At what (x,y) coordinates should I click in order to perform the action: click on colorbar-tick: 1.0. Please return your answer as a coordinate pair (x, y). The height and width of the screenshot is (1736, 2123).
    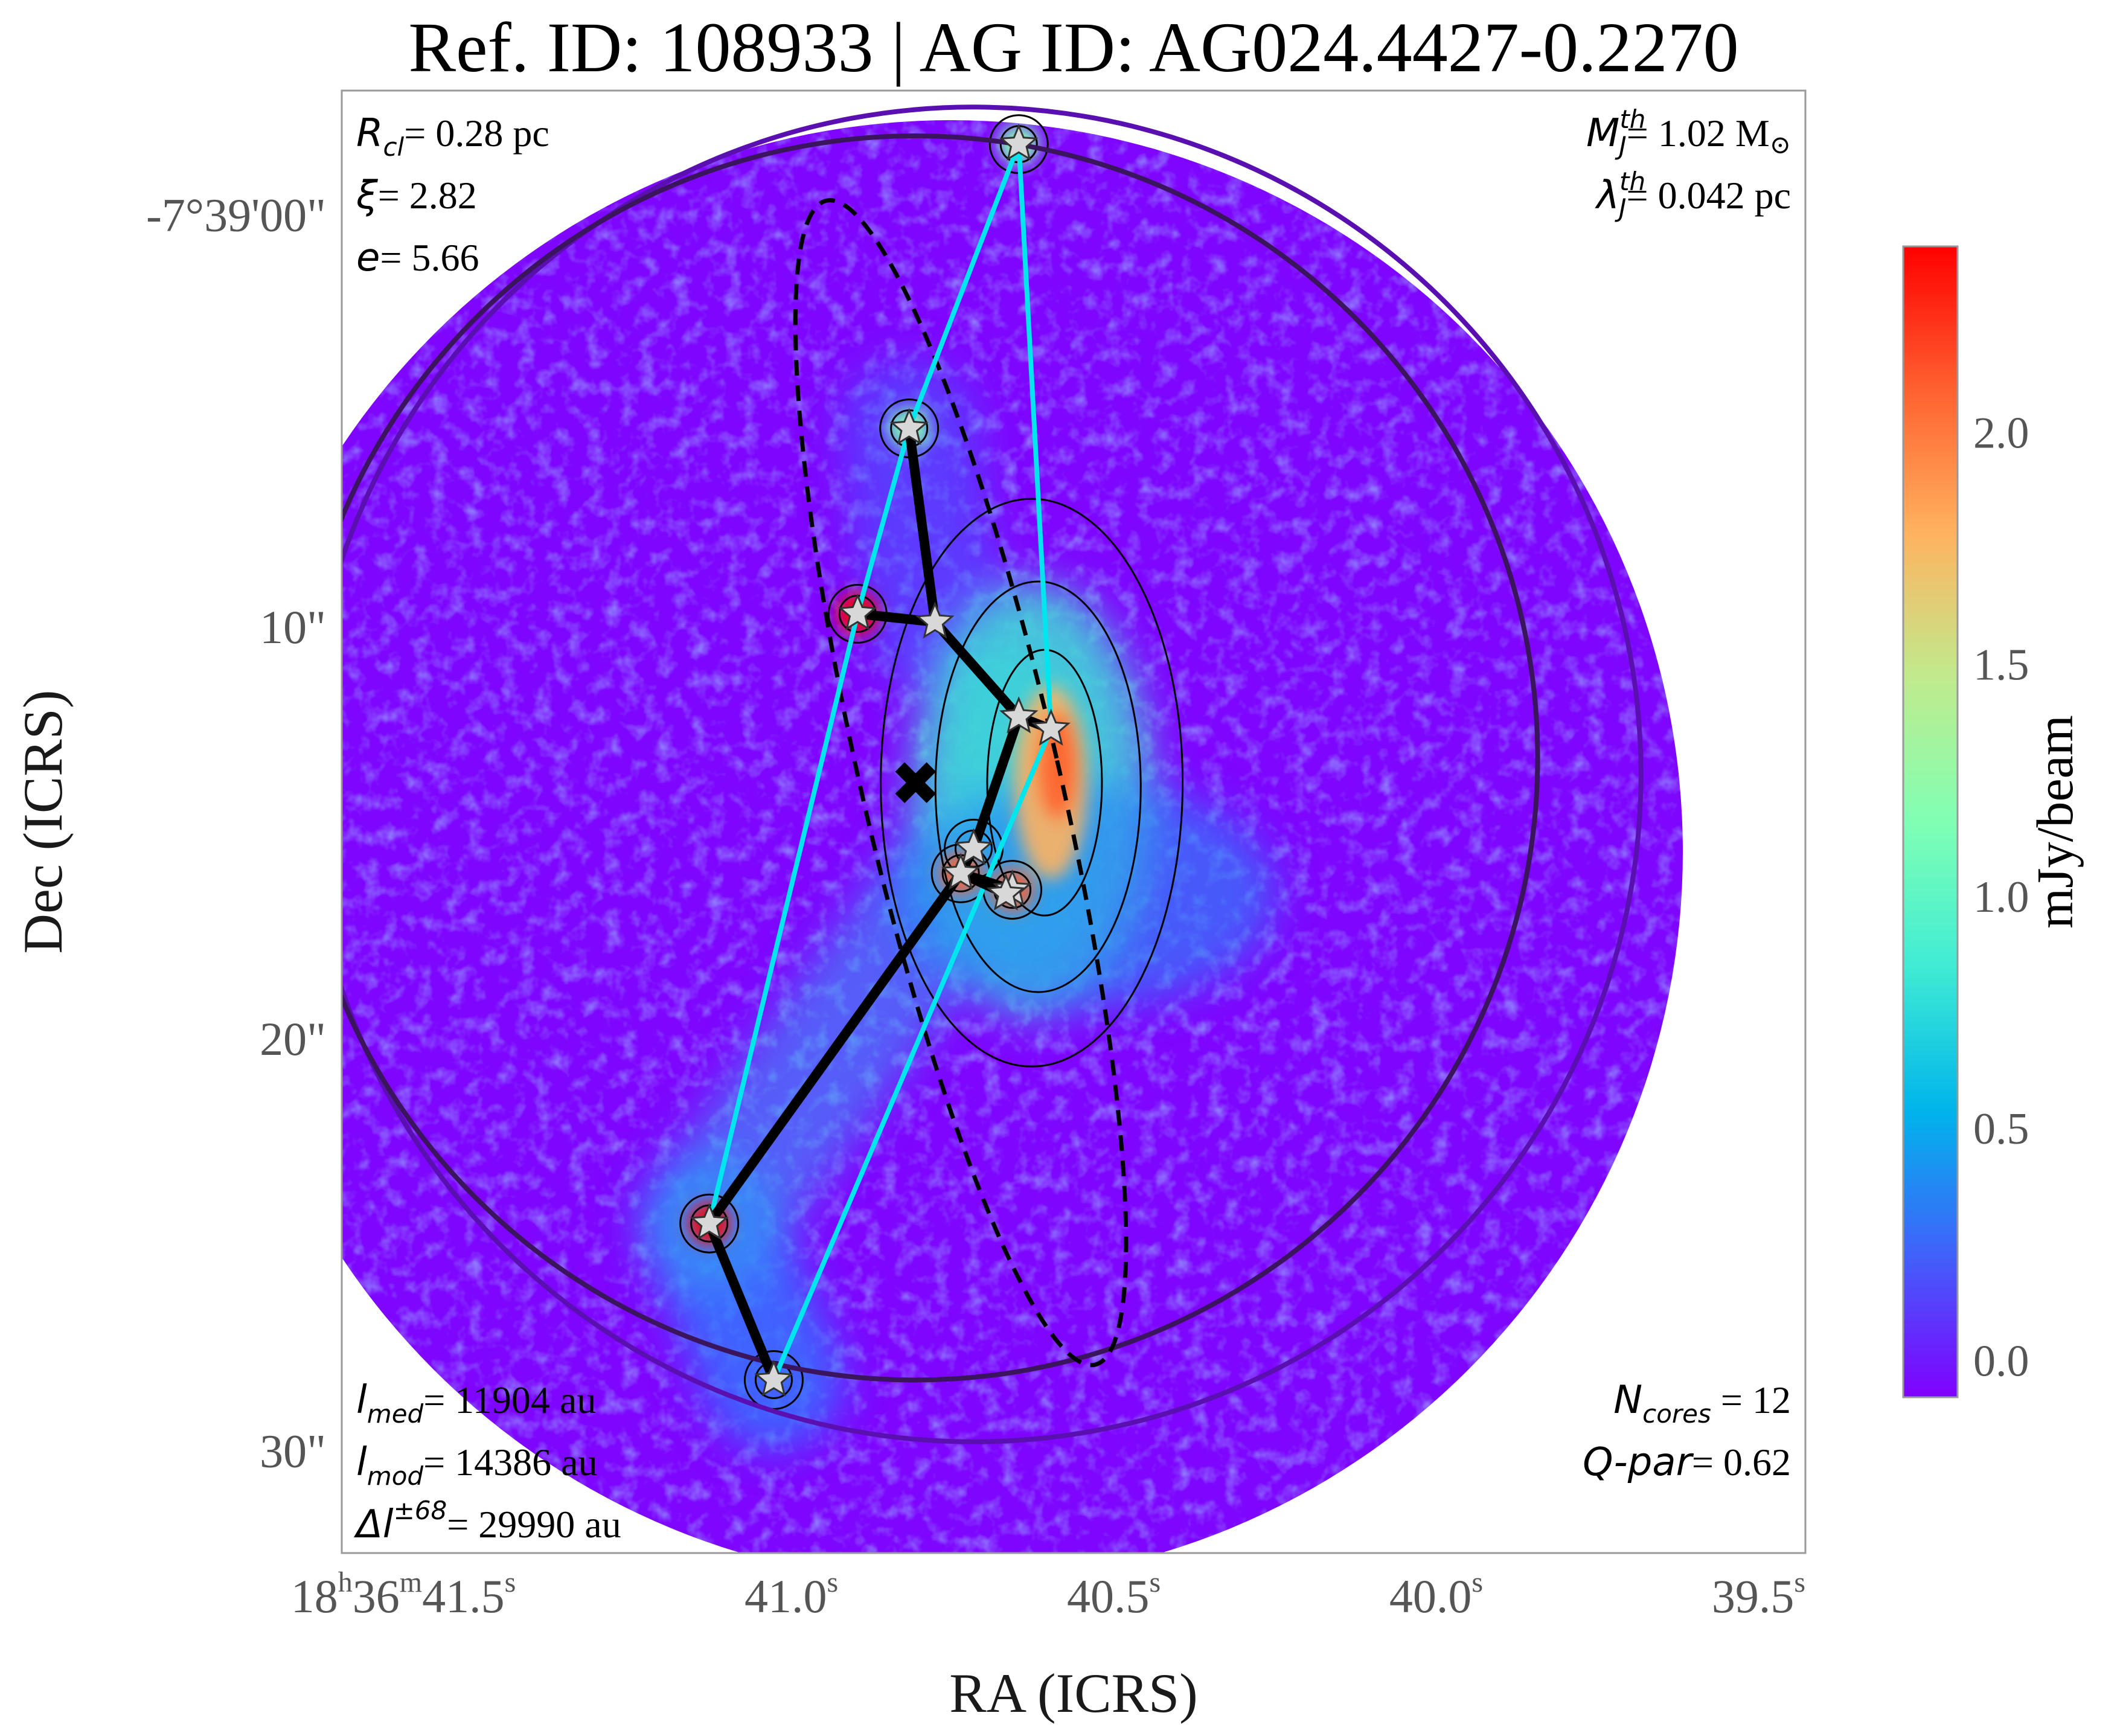
    Looking at the image, I should click on (2001, 897).